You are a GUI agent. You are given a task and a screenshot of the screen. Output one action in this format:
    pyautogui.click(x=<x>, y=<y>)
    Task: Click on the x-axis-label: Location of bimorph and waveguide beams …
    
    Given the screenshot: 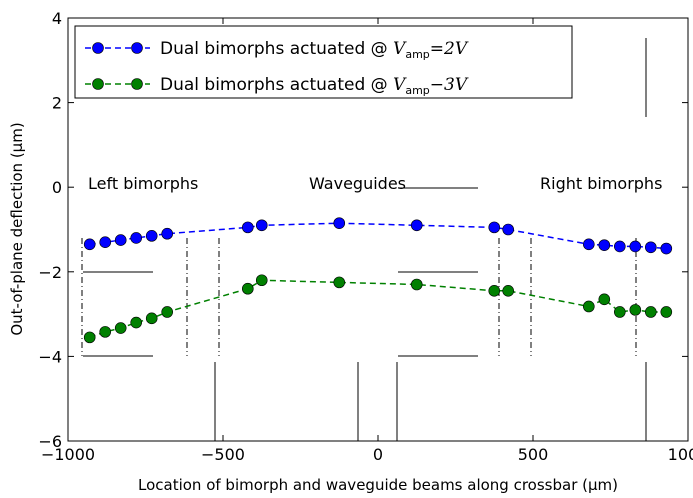 What is the action you would take?
    pyautogui.click(x=378, y=485)
    